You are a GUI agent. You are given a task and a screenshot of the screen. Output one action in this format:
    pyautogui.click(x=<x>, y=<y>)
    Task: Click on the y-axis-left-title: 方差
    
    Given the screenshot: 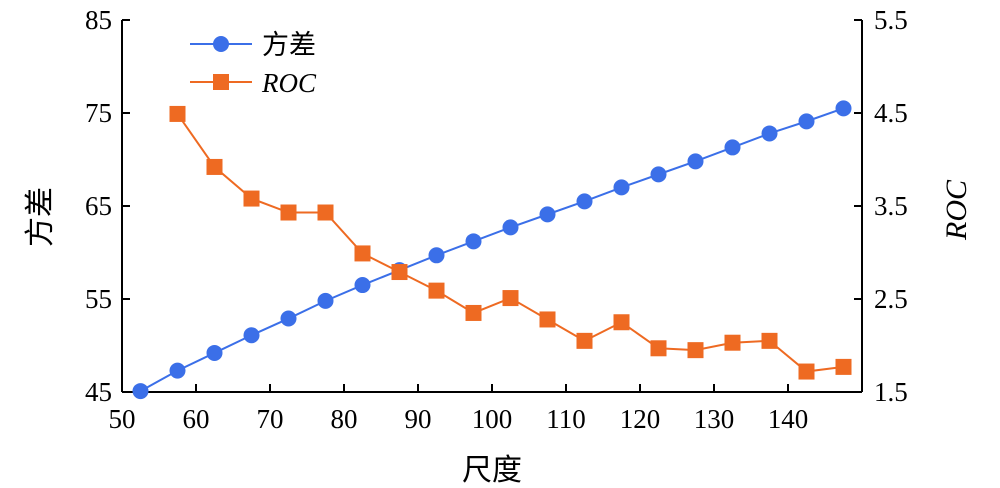 What is the action you would take?
    pyautogui.click(x=40, y=217)
    